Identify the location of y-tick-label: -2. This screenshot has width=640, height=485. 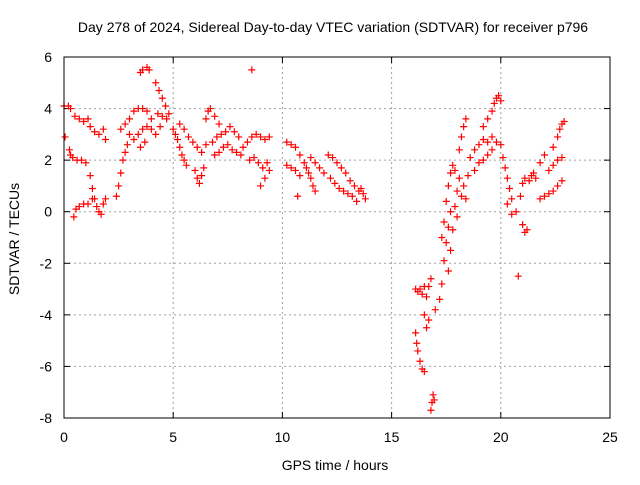
(46, 263).